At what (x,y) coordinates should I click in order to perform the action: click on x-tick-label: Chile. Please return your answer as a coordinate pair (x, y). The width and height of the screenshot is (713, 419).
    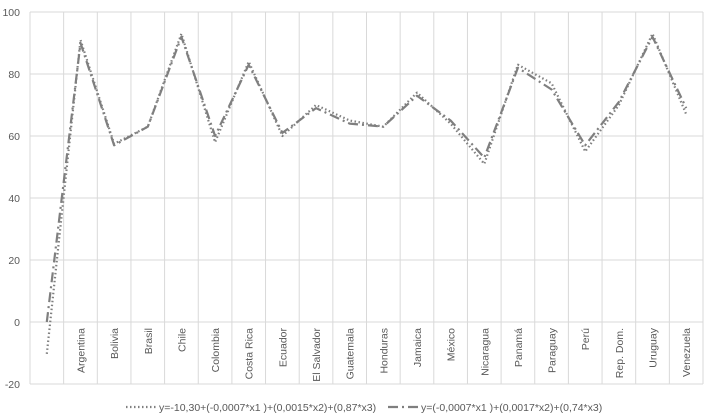
    Looking at the image, I should click on (182, 340).